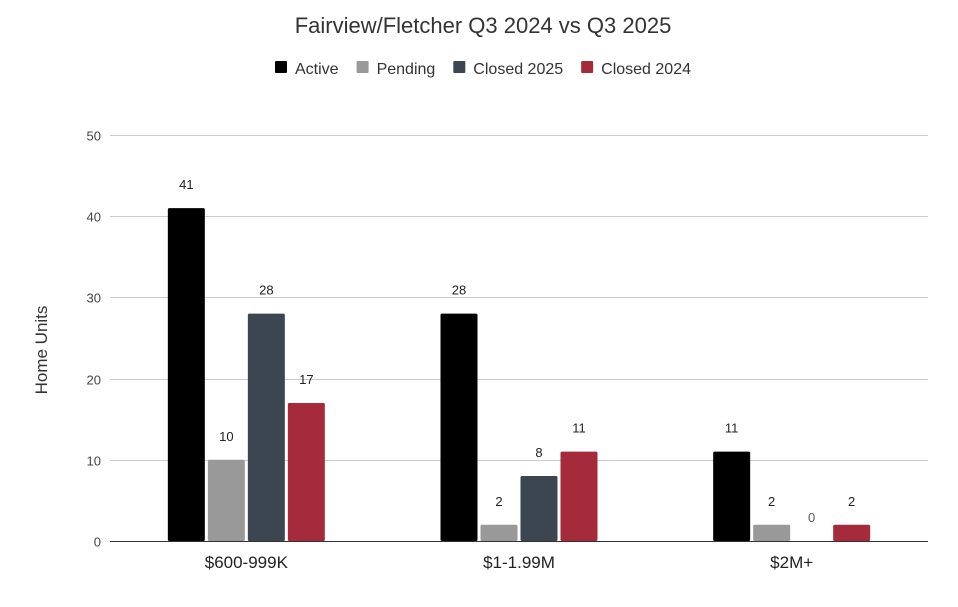  I want to click on data-label: 0, so click(811, 517).